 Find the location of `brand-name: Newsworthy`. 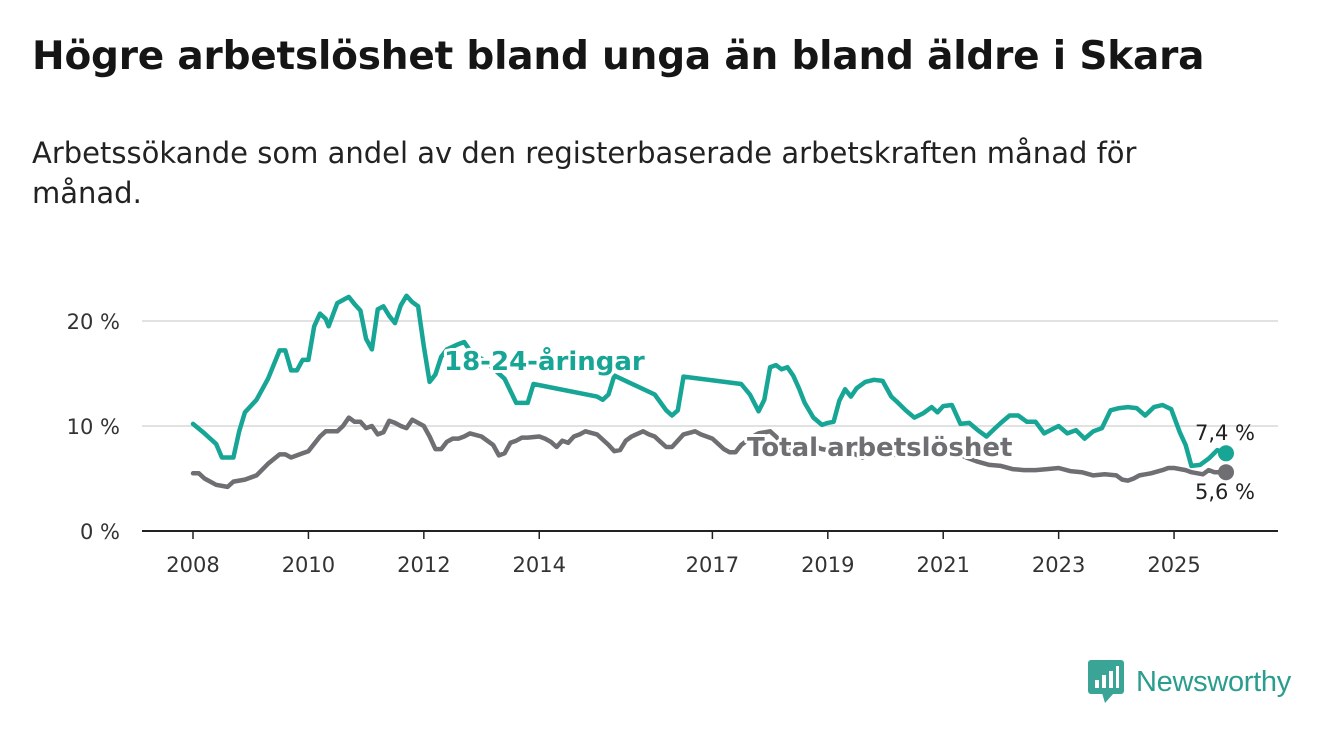

brand-name: Newsworthy is located at coordinates (1213, 681).